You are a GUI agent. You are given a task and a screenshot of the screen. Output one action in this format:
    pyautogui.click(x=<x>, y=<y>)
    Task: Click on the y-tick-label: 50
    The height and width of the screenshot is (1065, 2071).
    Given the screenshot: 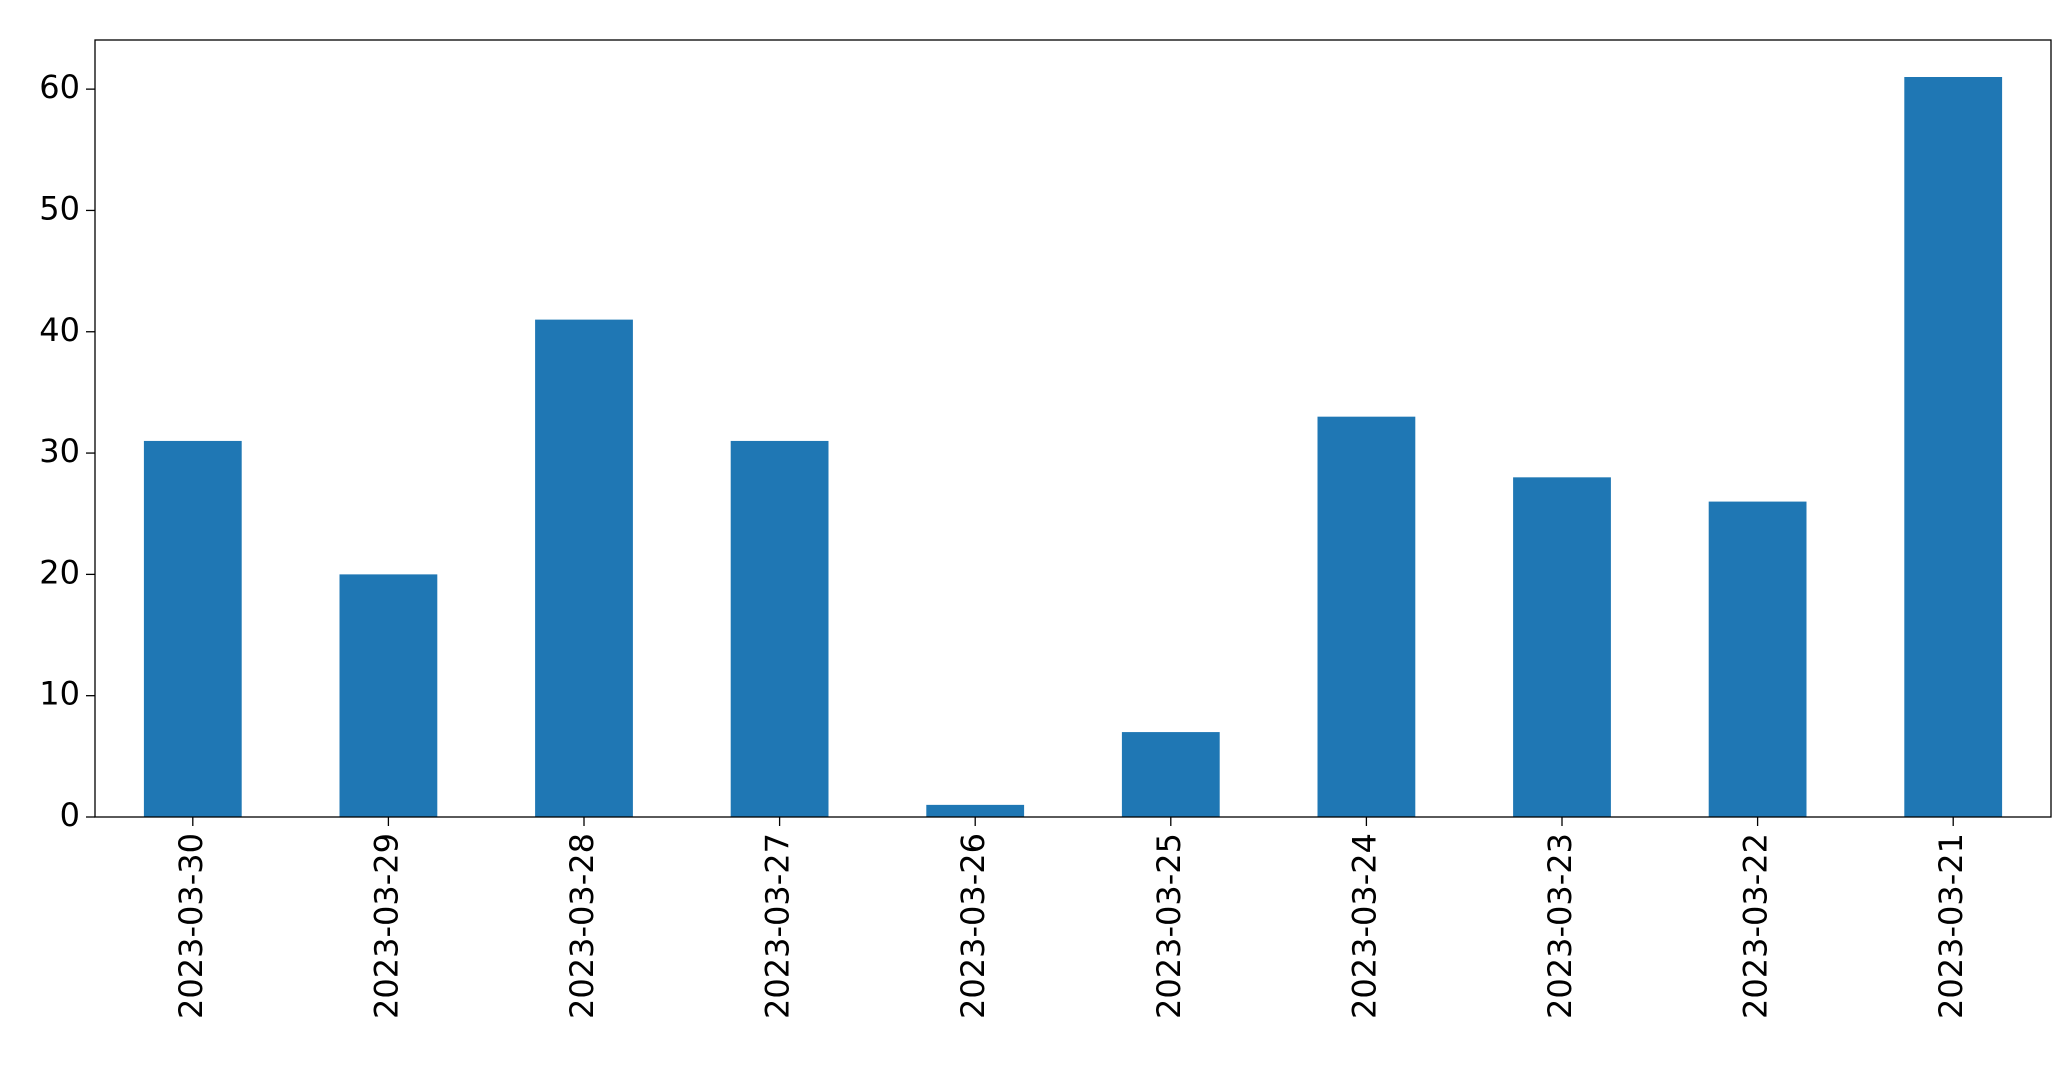 What is the action you would take?
    pyautogui.click(x=59, y=208)
    